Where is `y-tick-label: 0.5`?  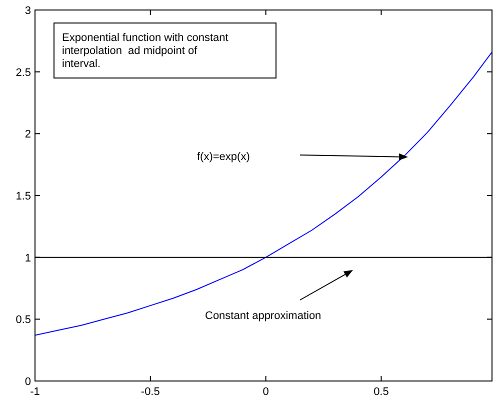
y-tick-label: 0.5 is located at coordinates (23, 320).